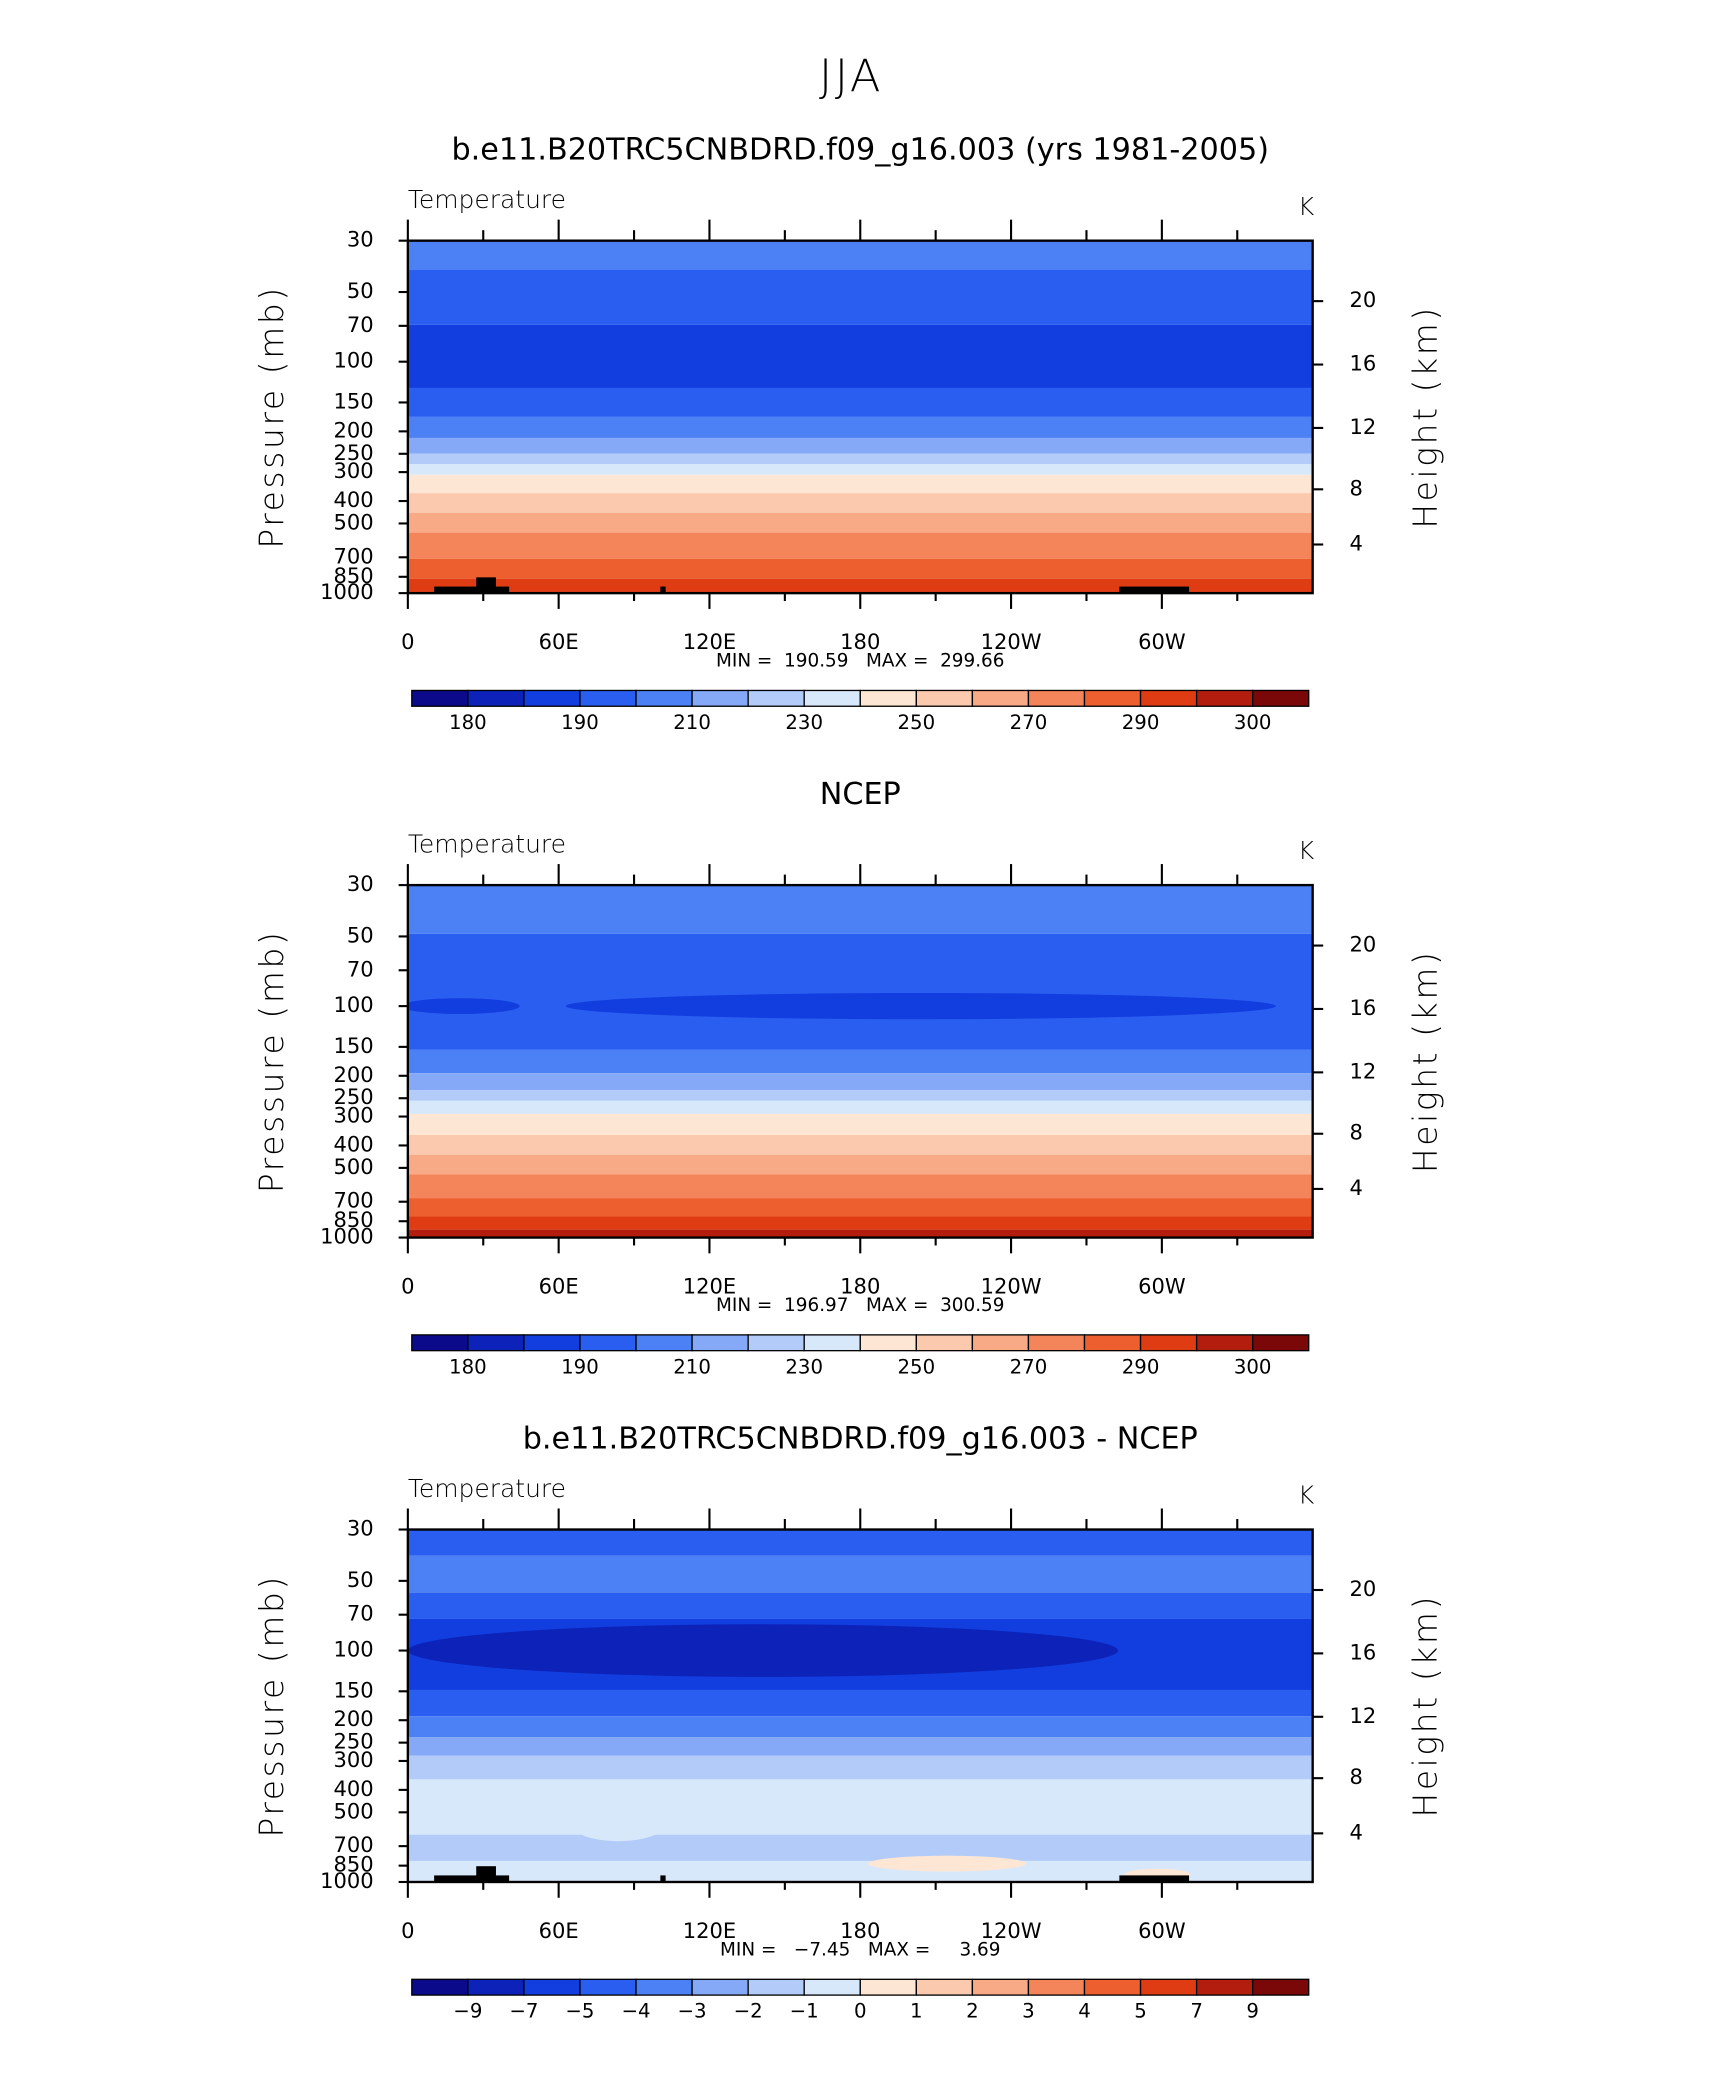 The height and width of the screenshot is (2074, 1710). I want to click on panel-subtitle: Temperature, so click(487, 199).